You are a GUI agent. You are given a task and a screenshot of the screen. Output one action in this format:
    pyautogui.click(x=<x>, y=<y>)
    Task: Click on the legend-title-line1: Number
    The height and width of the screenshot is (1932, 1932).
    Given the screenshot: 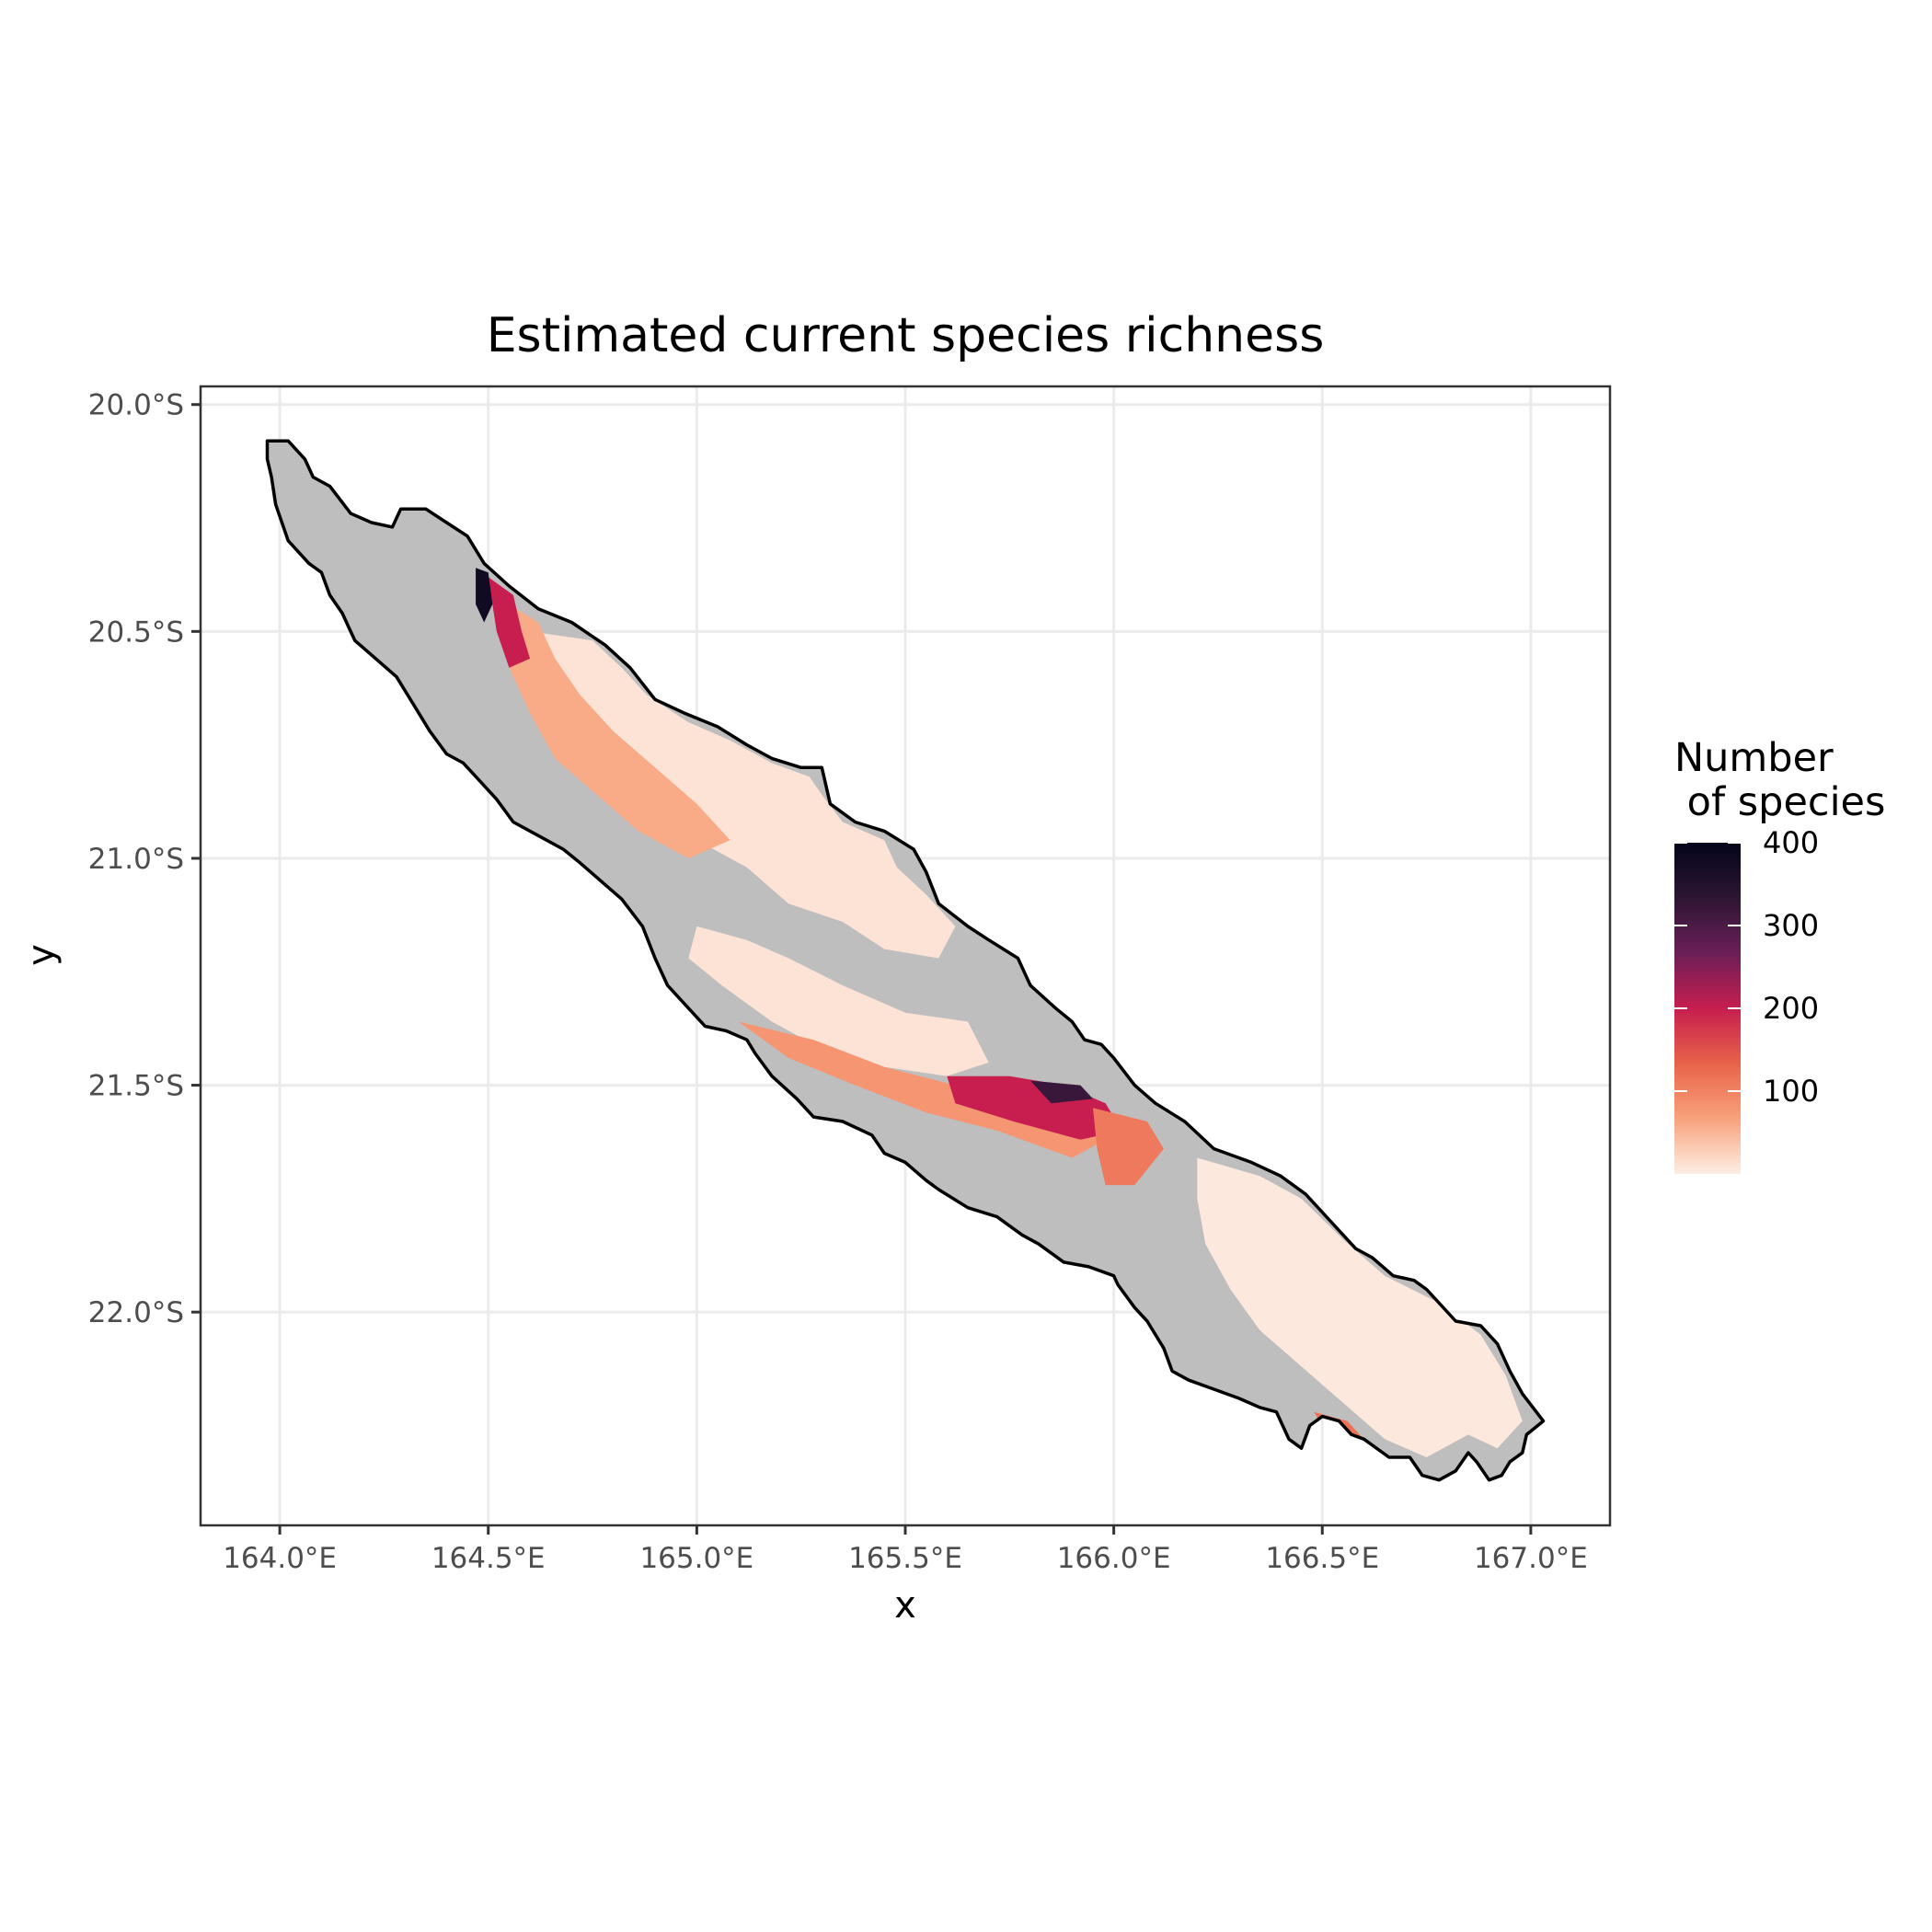 What is the action you would take?
    pyautogui.click(x=1754, y=758)
    